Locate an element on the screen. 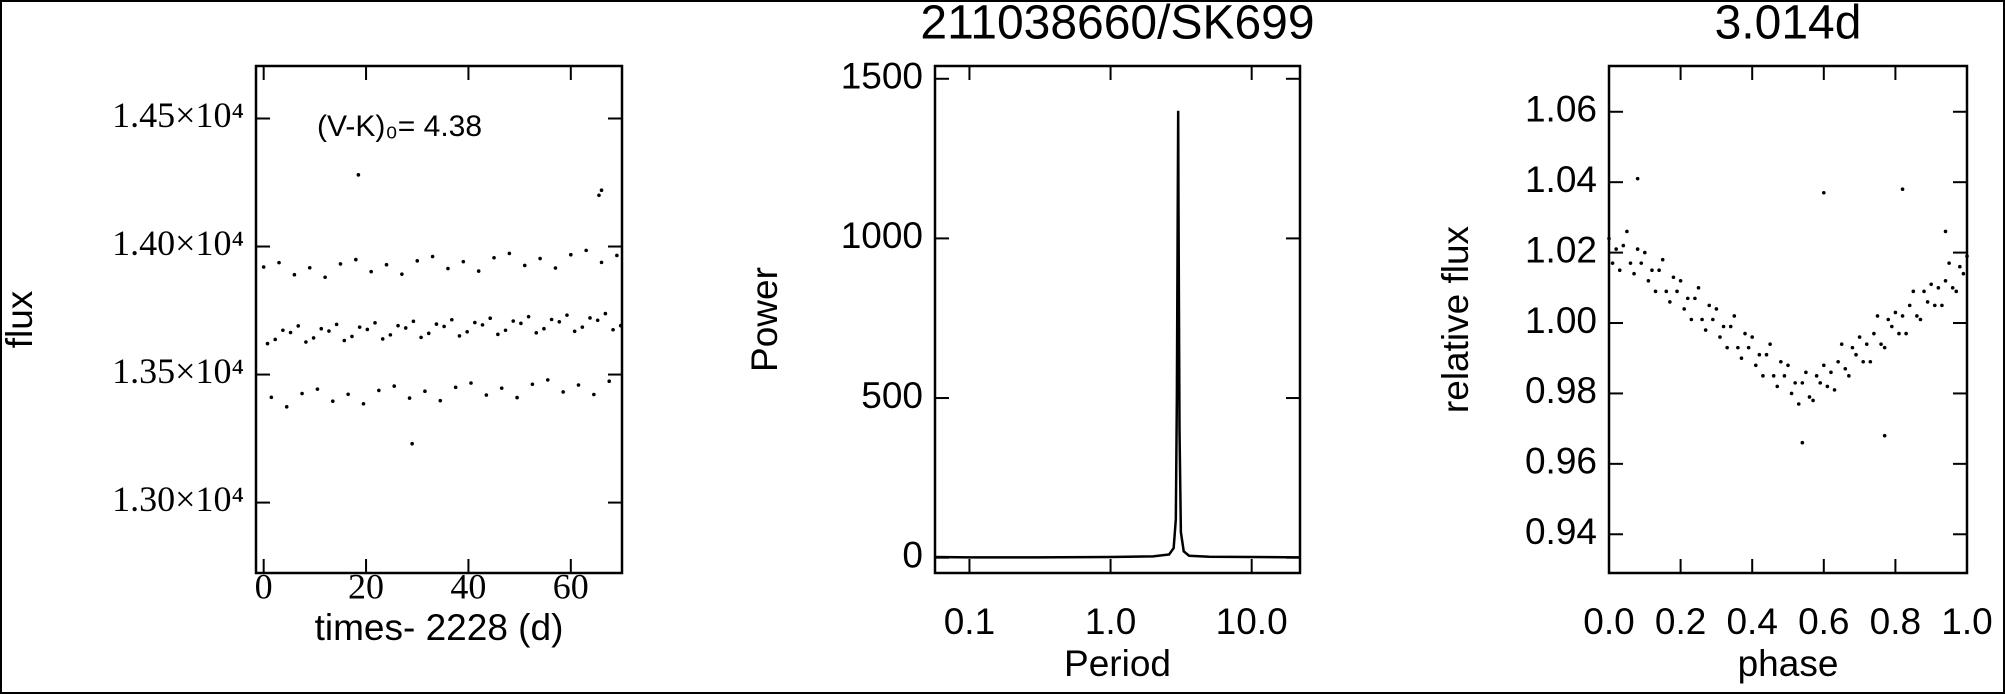 This screenshot has width=2005, height=694. x-axis-label: phase is located at coordinates (1788, 663).